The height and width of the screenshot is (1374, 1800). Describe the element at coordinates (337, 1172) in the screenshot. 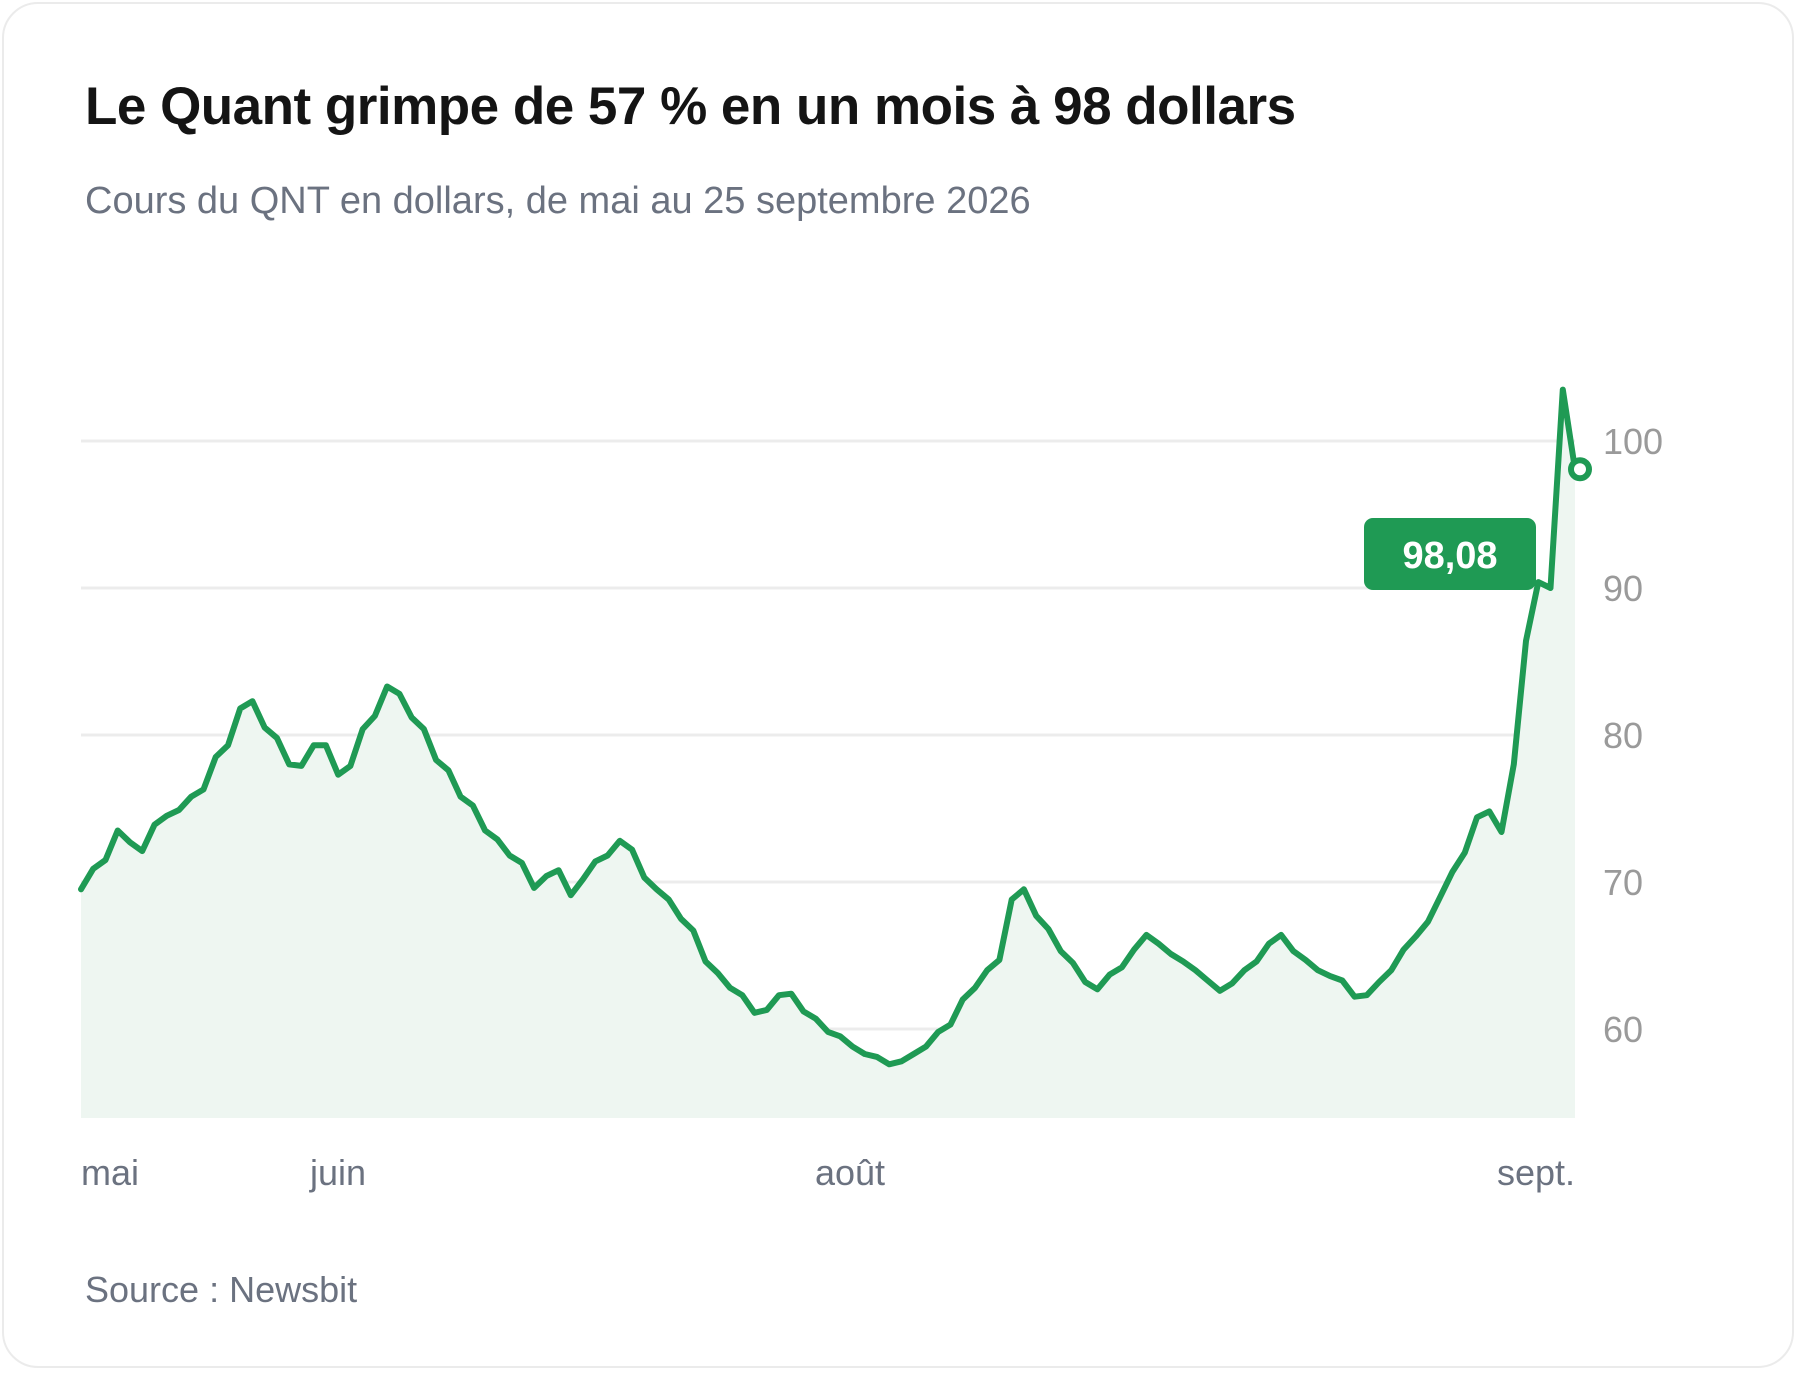

I see `x-tick-label: juin` at that location.